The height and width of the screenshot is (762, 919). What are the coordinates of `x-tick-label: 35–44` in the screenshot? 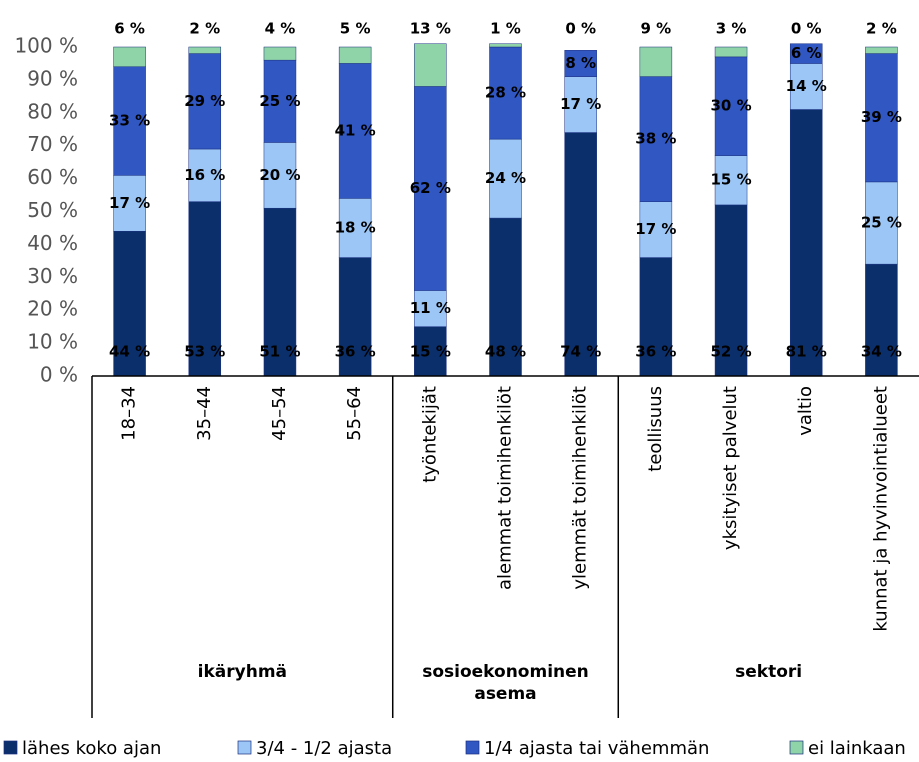 It's located at (204, 413).